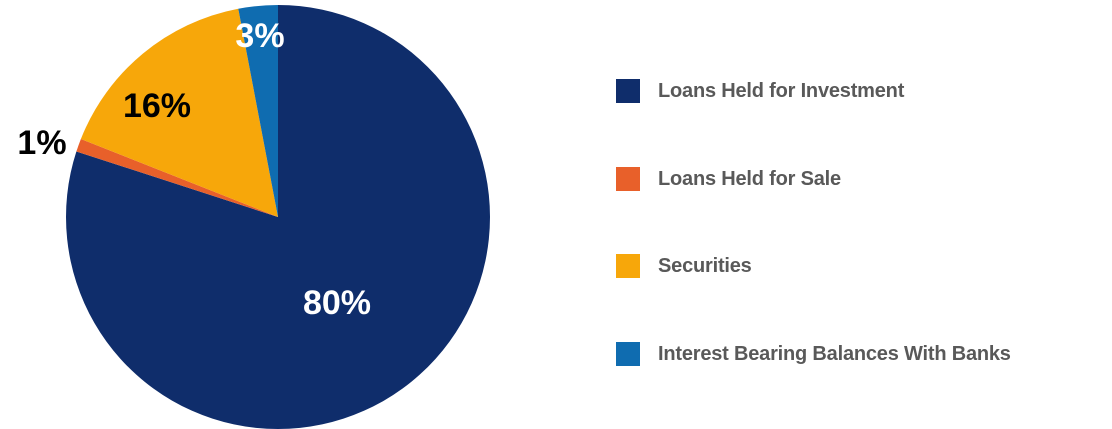 Image resolution: width=1112 pixels, height=429 pixels. Describe the element at coordinates (705, 265) in the screenshot. I see `legend-label: Securities` at that location.